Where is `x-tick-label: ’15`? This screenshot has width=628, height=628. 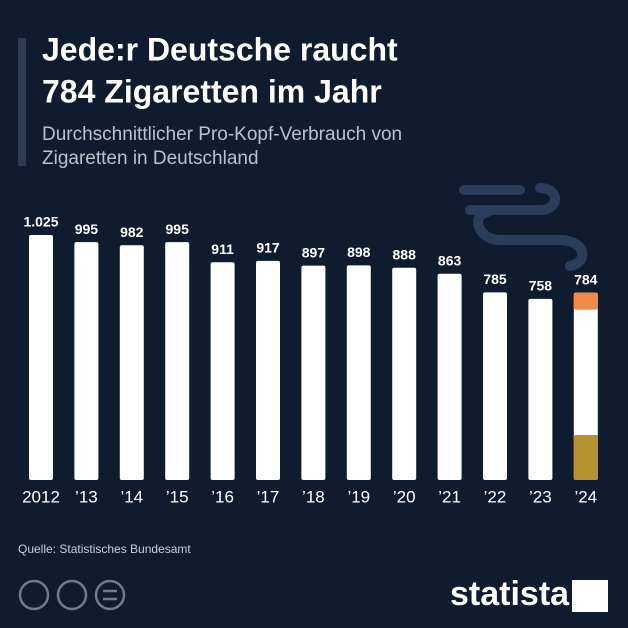 x-tick-label: ’15 is located at coordinates (177, 496).